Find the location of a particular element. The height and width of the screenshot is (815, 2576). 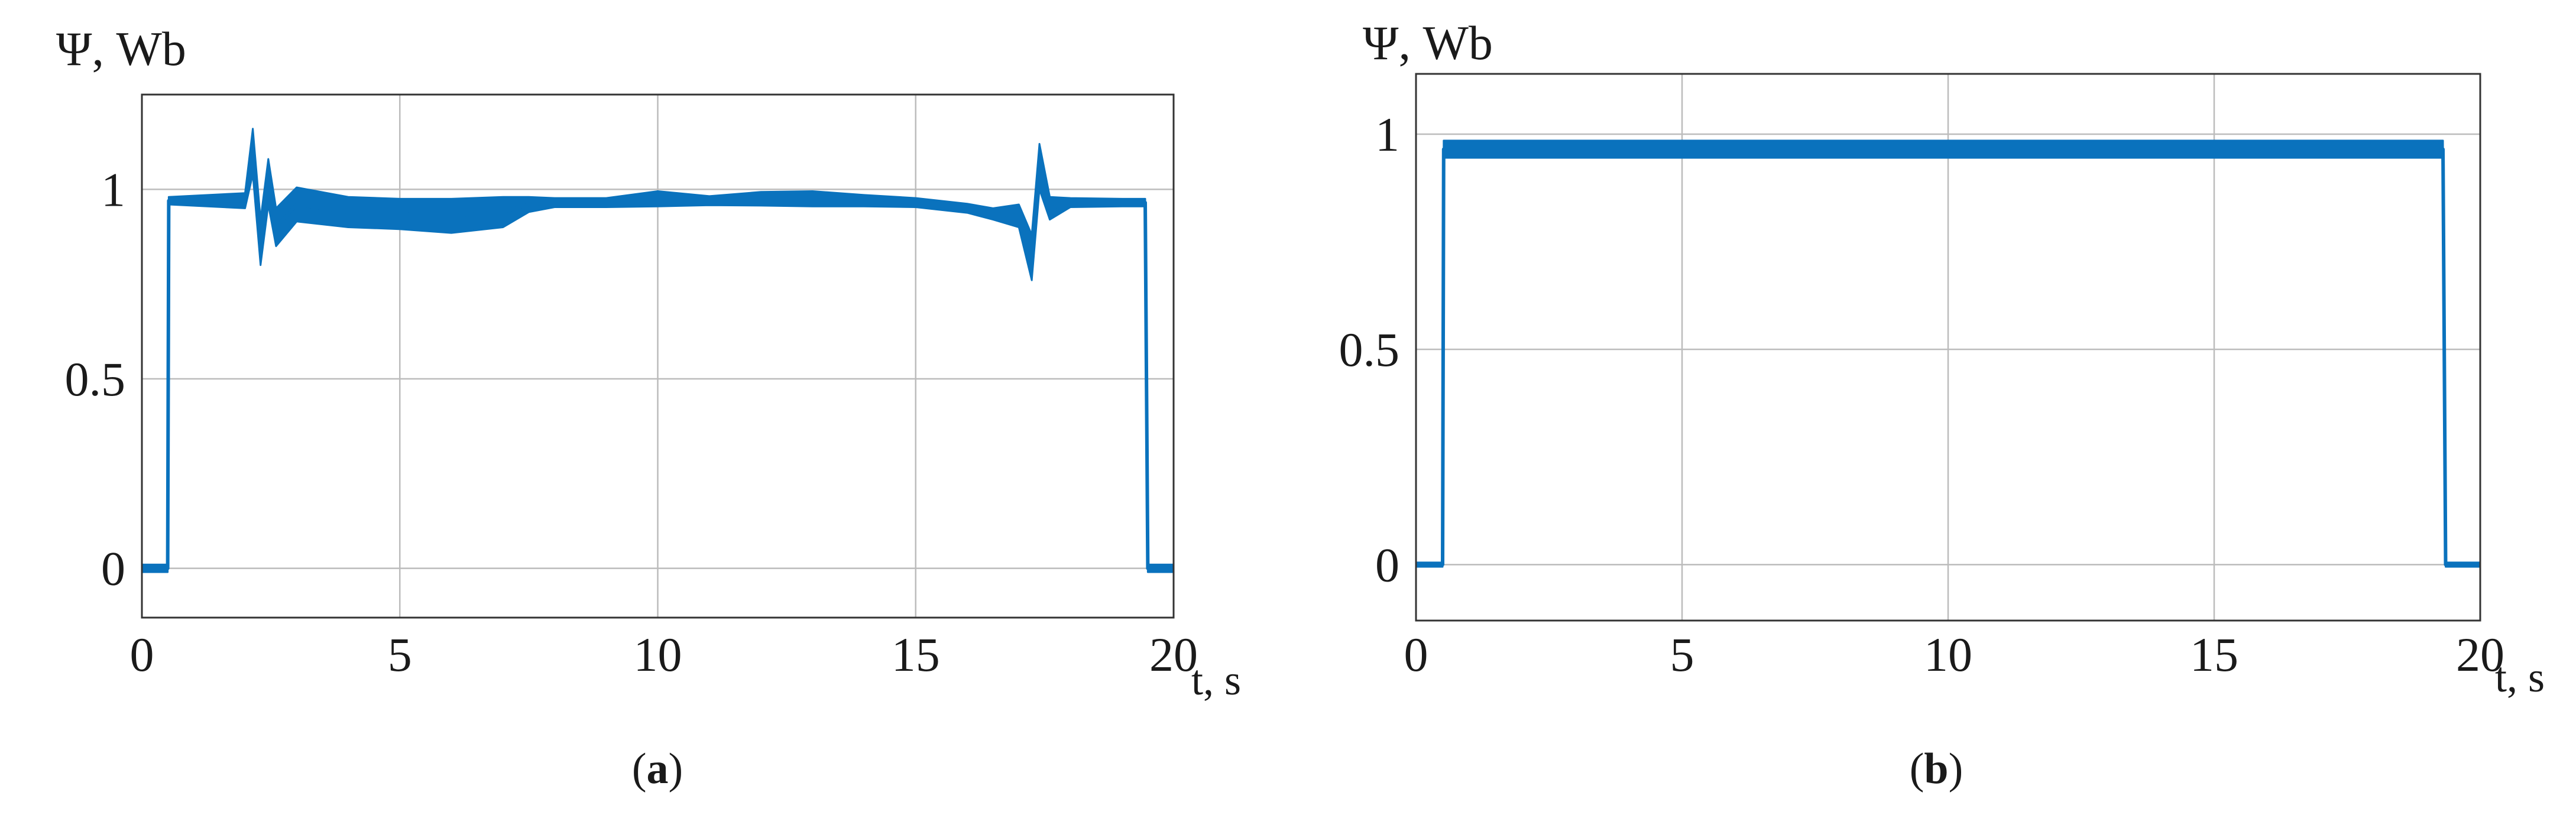

panel-caption: (b) is located at coordinates (1936, 769).